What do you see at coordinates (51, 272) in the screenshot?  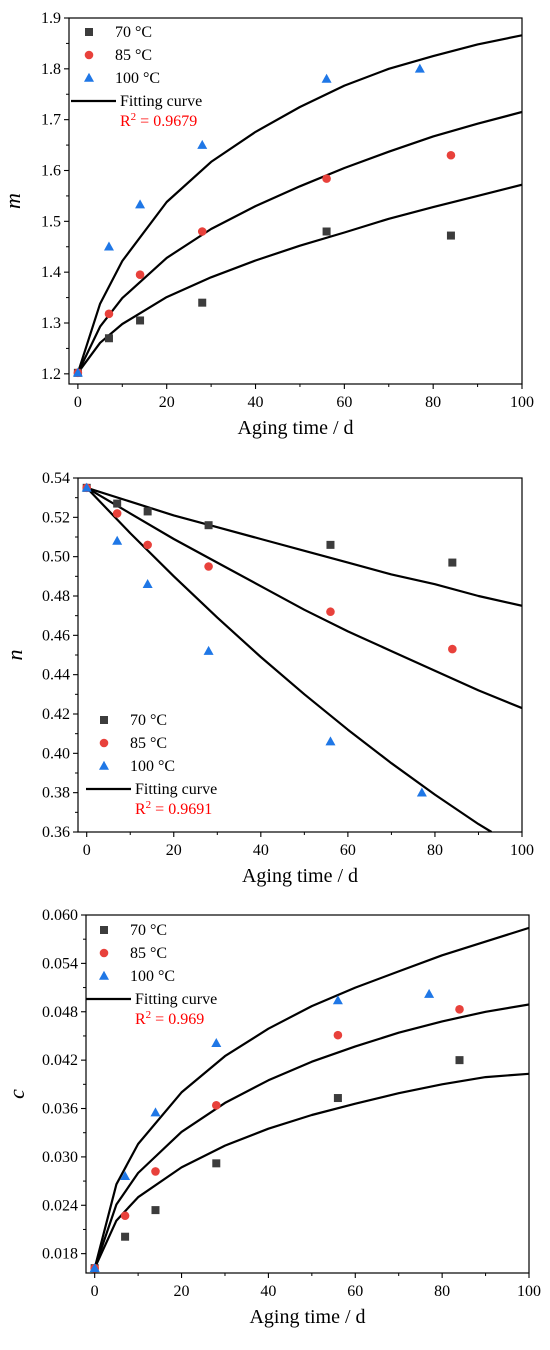 I see `y-tick-label: 1.4` at bounding box center [51, 272].